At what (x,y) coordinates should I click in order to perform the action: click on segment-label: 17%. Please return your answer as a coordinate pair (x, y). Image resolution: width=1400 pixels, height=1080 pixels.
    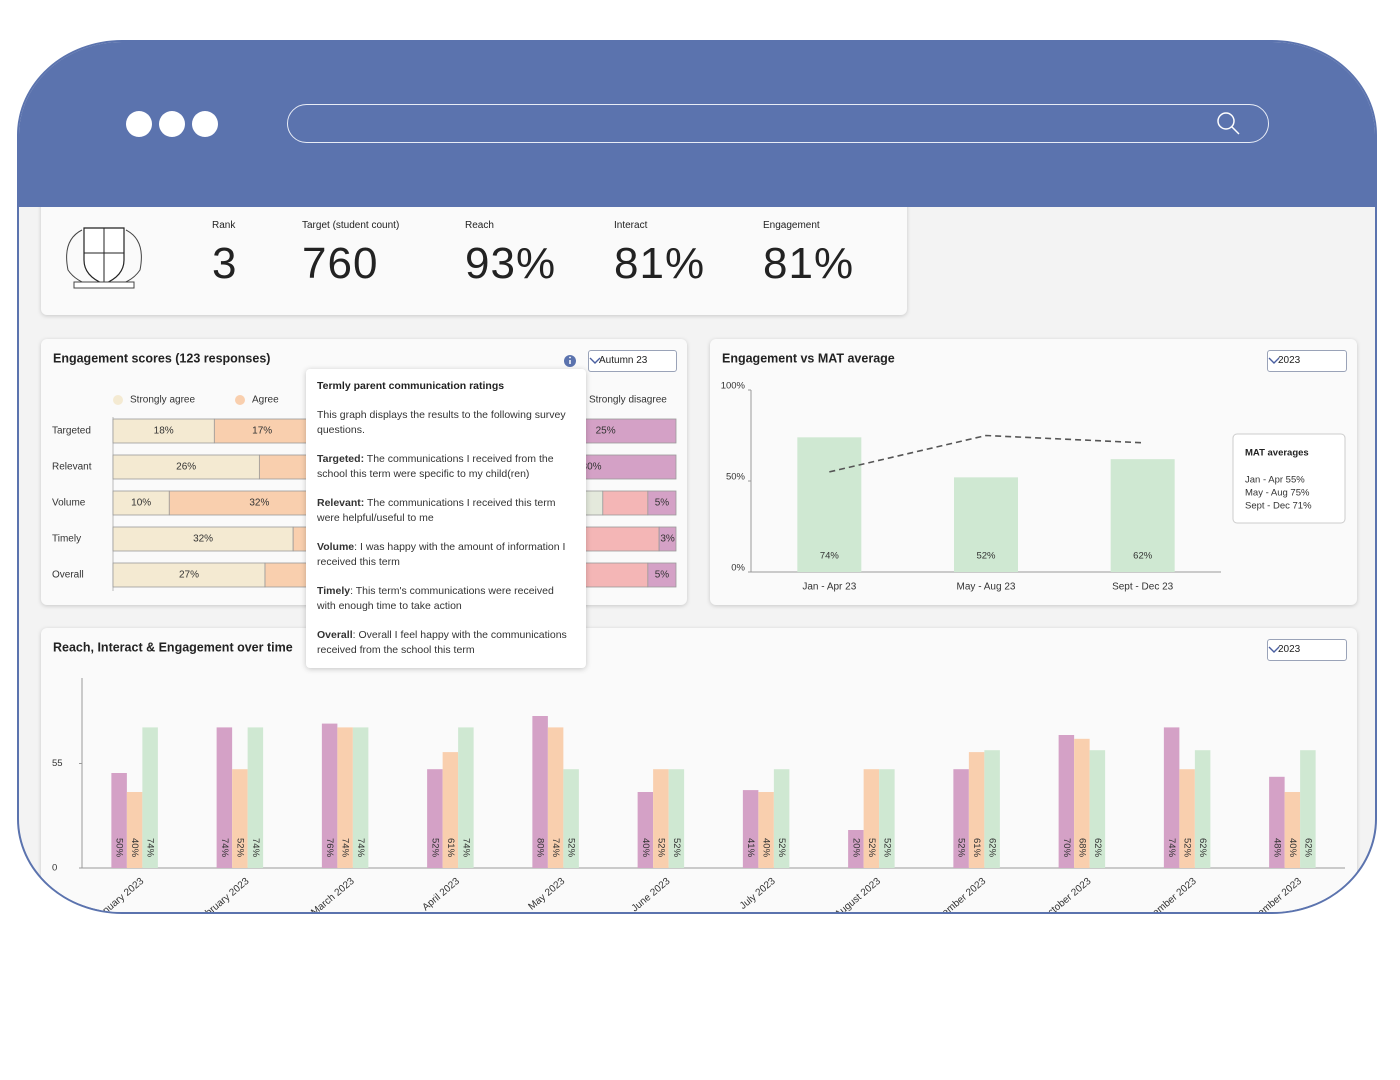
    Looking at the image, I should click on (262, 431).